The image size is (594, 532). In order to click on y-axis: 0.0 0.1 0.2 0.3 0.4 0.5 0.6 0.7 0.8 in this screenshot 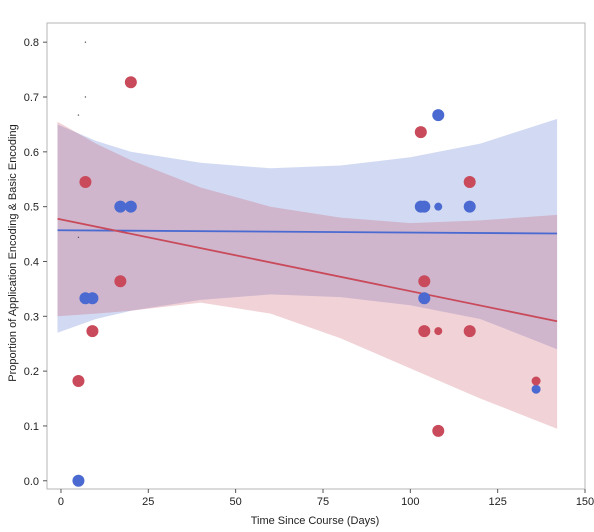, I will do `click(35, 262)`.